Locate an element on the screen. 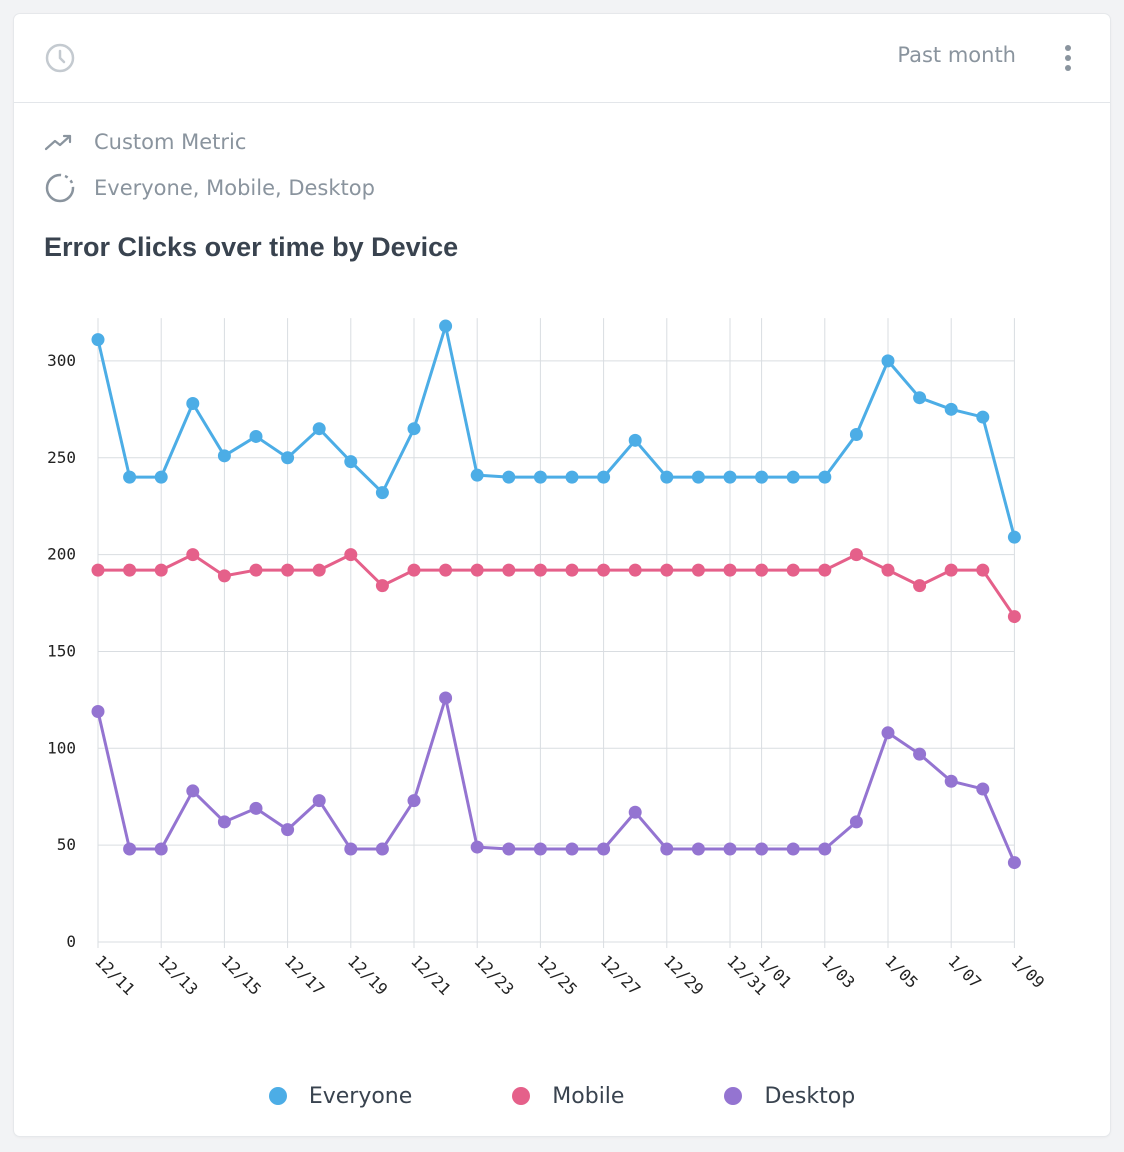  legend-item-mobile: Mobile is located at coordinates (568, 1096).